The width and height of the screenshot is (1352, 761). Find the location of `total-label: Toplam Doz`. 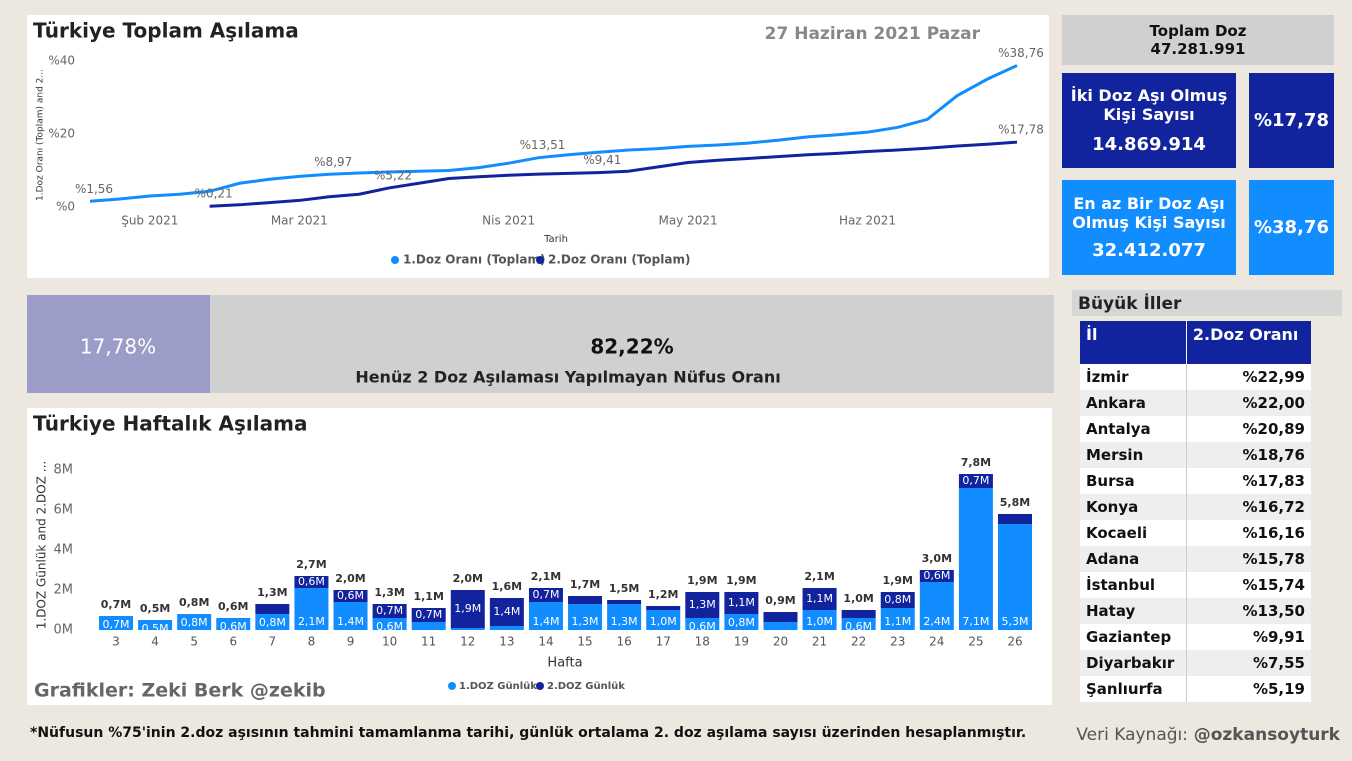

total-label: Toplam Doz is located at coordinates (1198, 31).